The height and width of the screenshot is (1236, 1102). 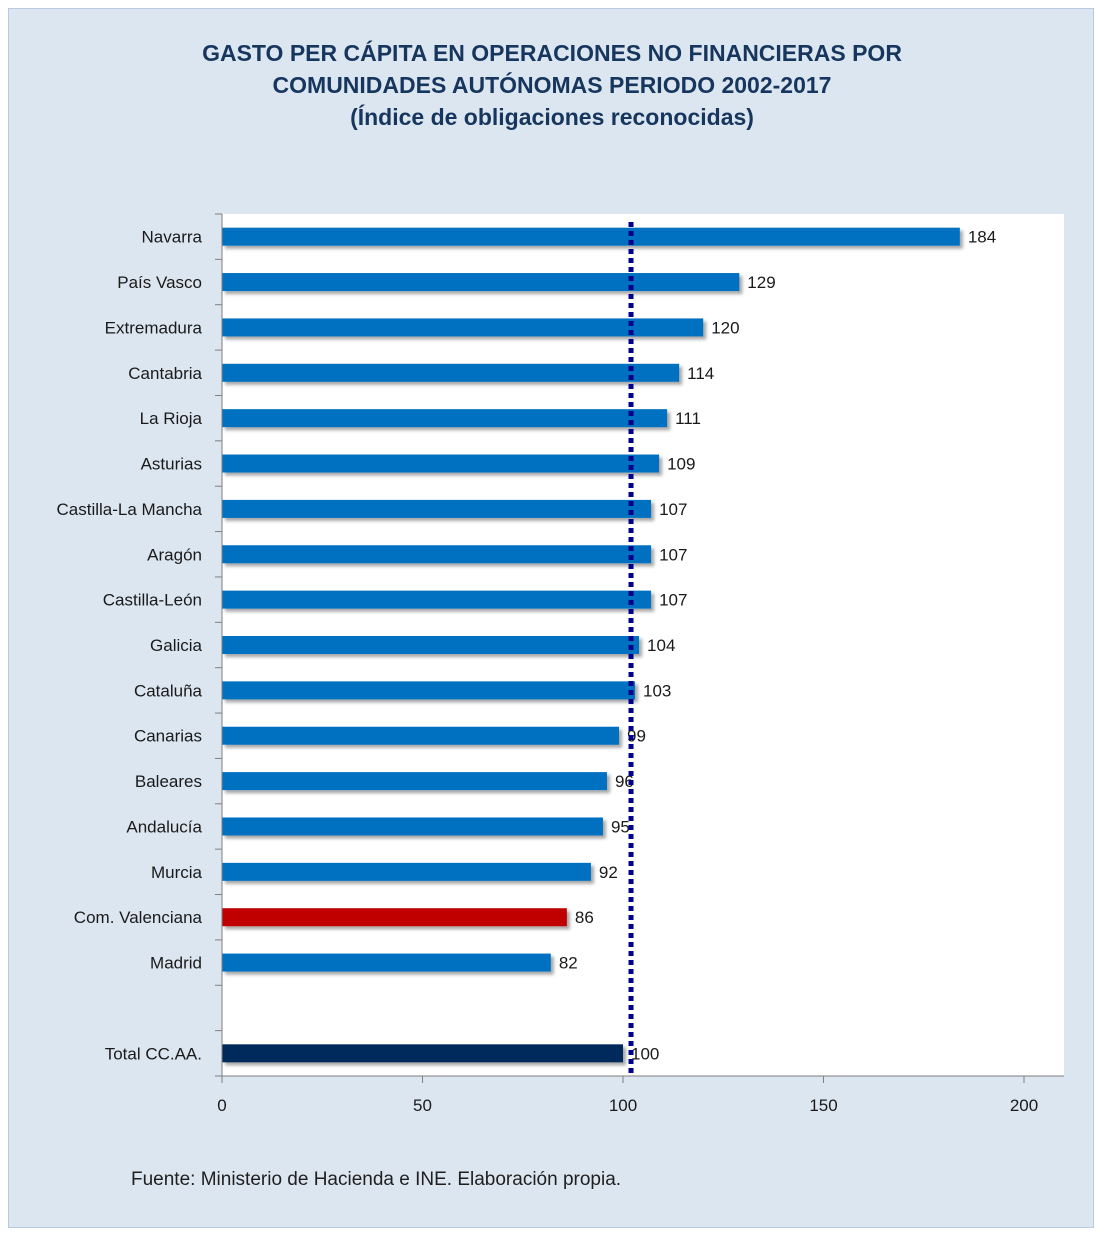 What do you see at coordinates (608, 872) in the screenshot?
I see `value-label-murcia: 92` at bounding box center [608, 872].